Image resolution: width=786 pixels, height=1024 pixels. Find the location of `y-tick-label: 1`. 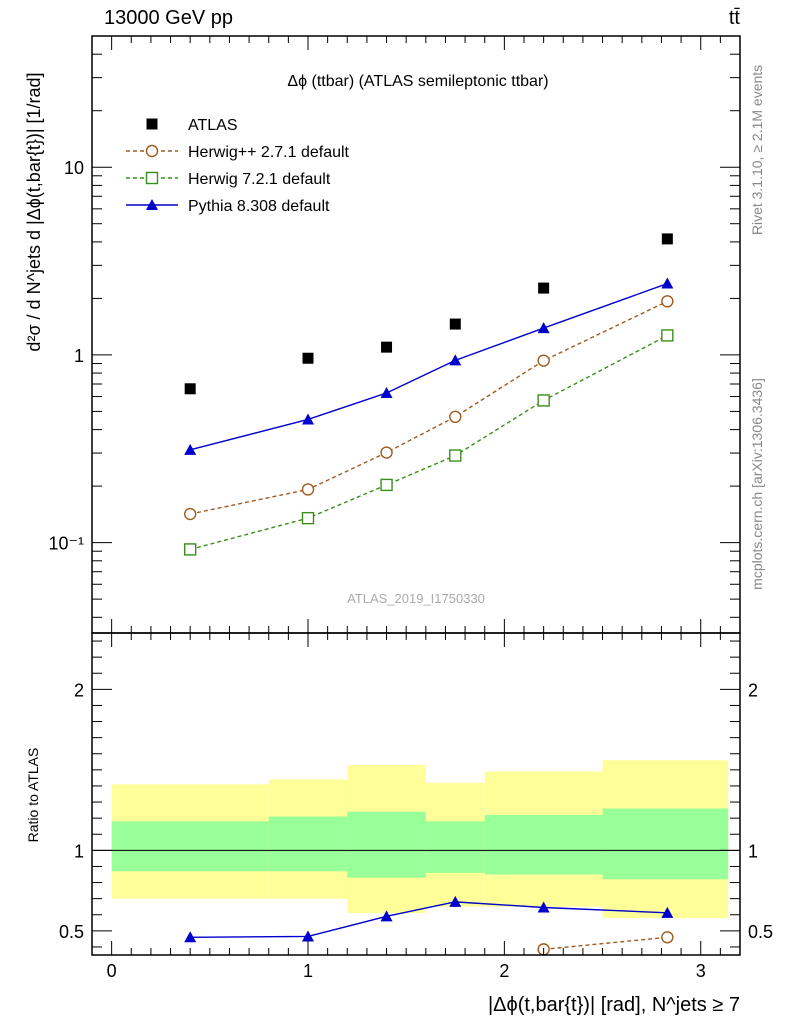

y-tick-label: 1 is located at coordinates (79, 356).